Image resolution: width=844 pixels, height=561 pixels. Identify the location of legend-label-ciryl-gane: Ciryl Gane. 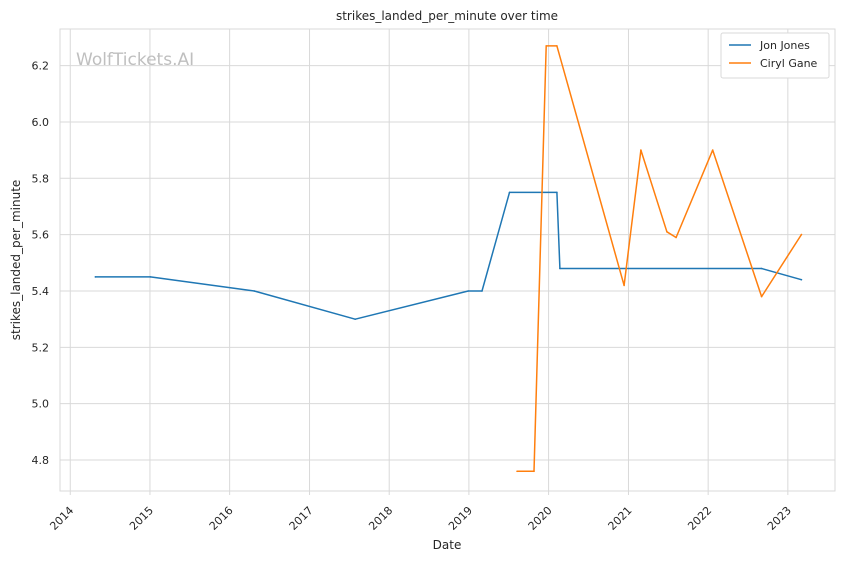
(789, 63).